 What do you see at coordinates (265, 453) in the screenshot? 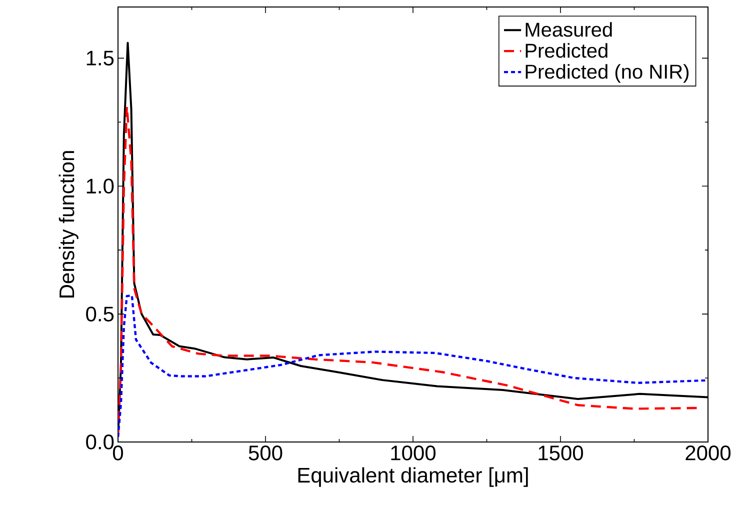
I see `x-tick-label: 500` at bounding box center [265, 453].